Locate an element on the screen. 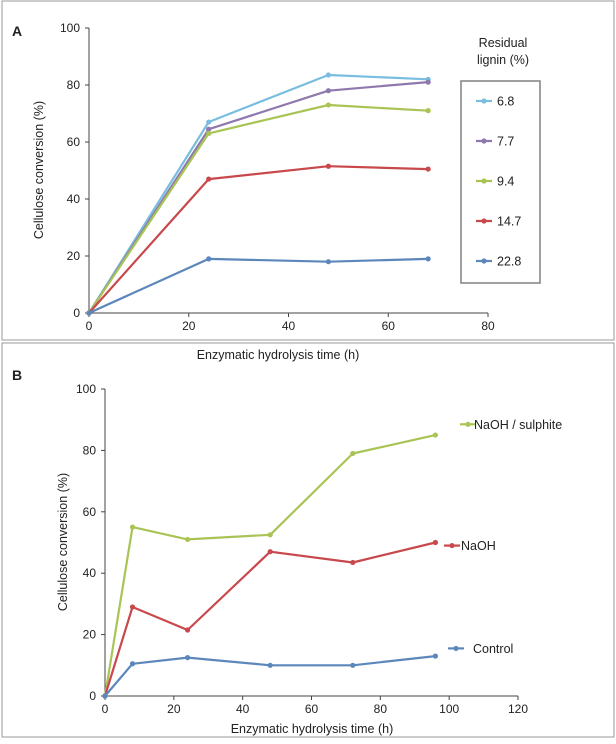 The width and height of the screenshot is (616, 744). legend-entry: Control is located at coordinates (493, 649).